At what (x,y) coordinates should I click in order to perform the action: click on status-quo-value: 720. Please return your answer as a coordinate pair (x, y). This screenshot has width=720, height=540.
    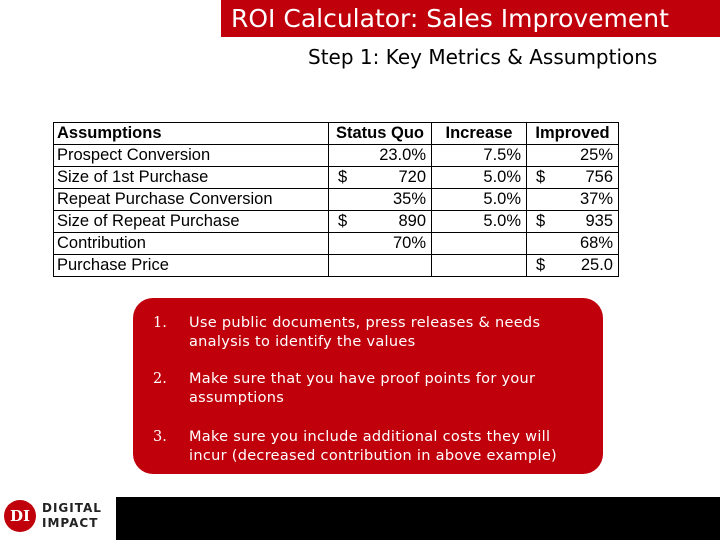
    Looking at the image, I should click on (412, 177).